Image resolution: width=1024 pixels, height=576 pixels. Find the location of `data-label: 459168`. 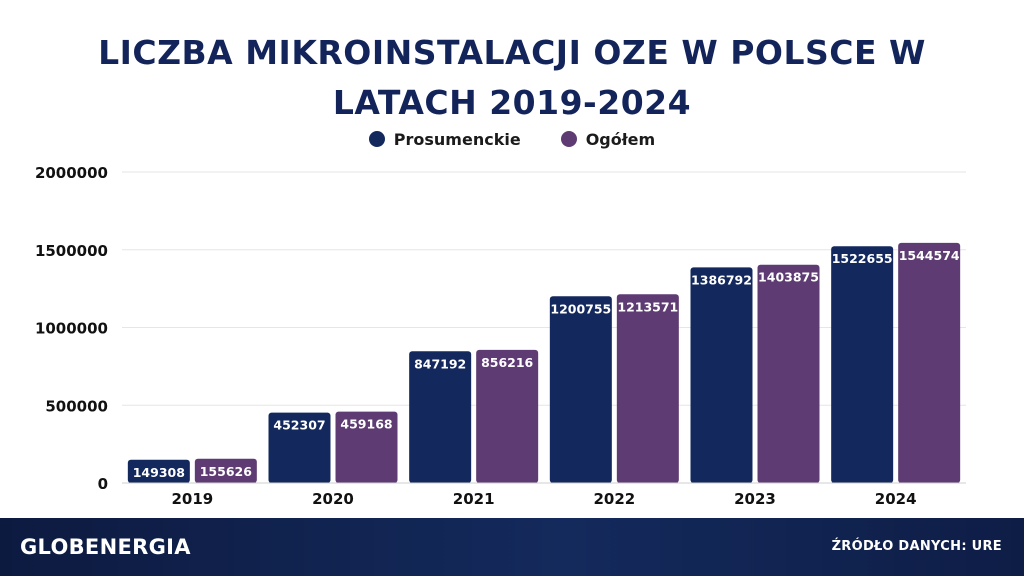

data-label: 459168 is located at coordinates (366, 424).